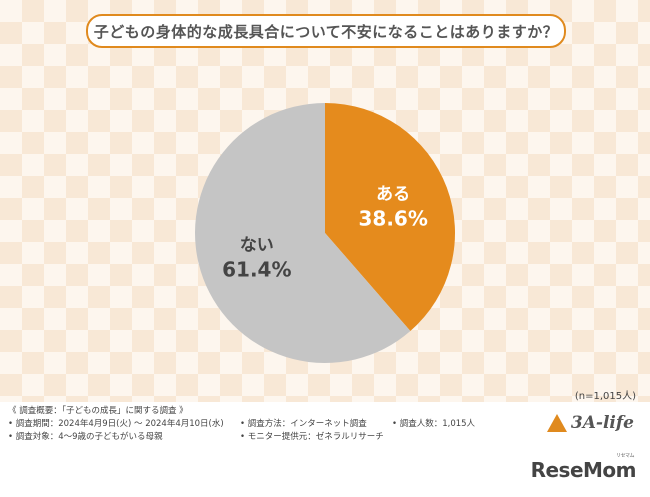  What do you see at coordinates (393, 194) in the screenshot?
I see `slice-label-aru: ある` at bounding box center [393, 194].